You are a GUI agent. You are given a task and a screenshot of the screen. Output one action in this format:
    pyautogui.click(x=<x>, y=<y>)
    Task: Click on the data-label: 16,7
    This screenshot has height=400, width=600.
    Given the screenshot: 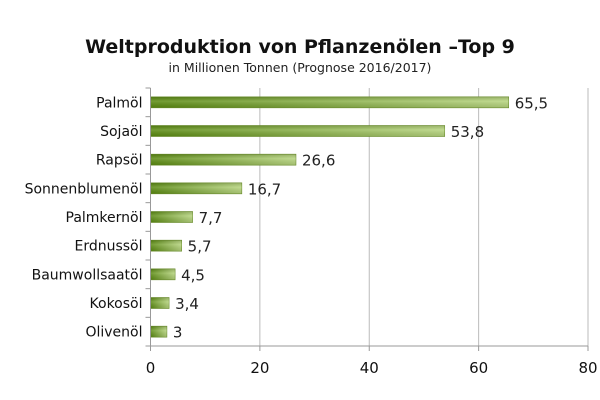 What is the action you would take?
    pyautogui.click(x=264, y=189)
    